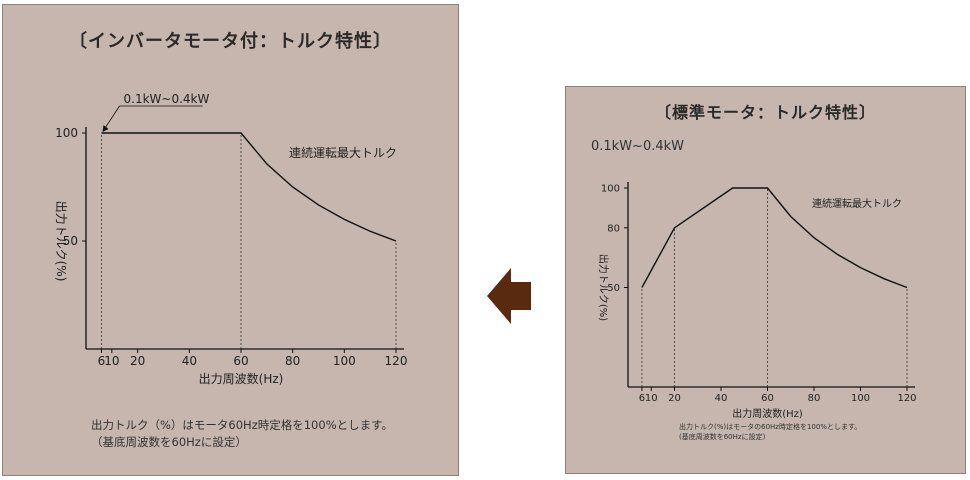 The width and height of the screenshot is (970, 480). I want to click on footnote-line: 出力トルク(%)はモータの60Hz時定格を100%とします。, so click(770, 427).